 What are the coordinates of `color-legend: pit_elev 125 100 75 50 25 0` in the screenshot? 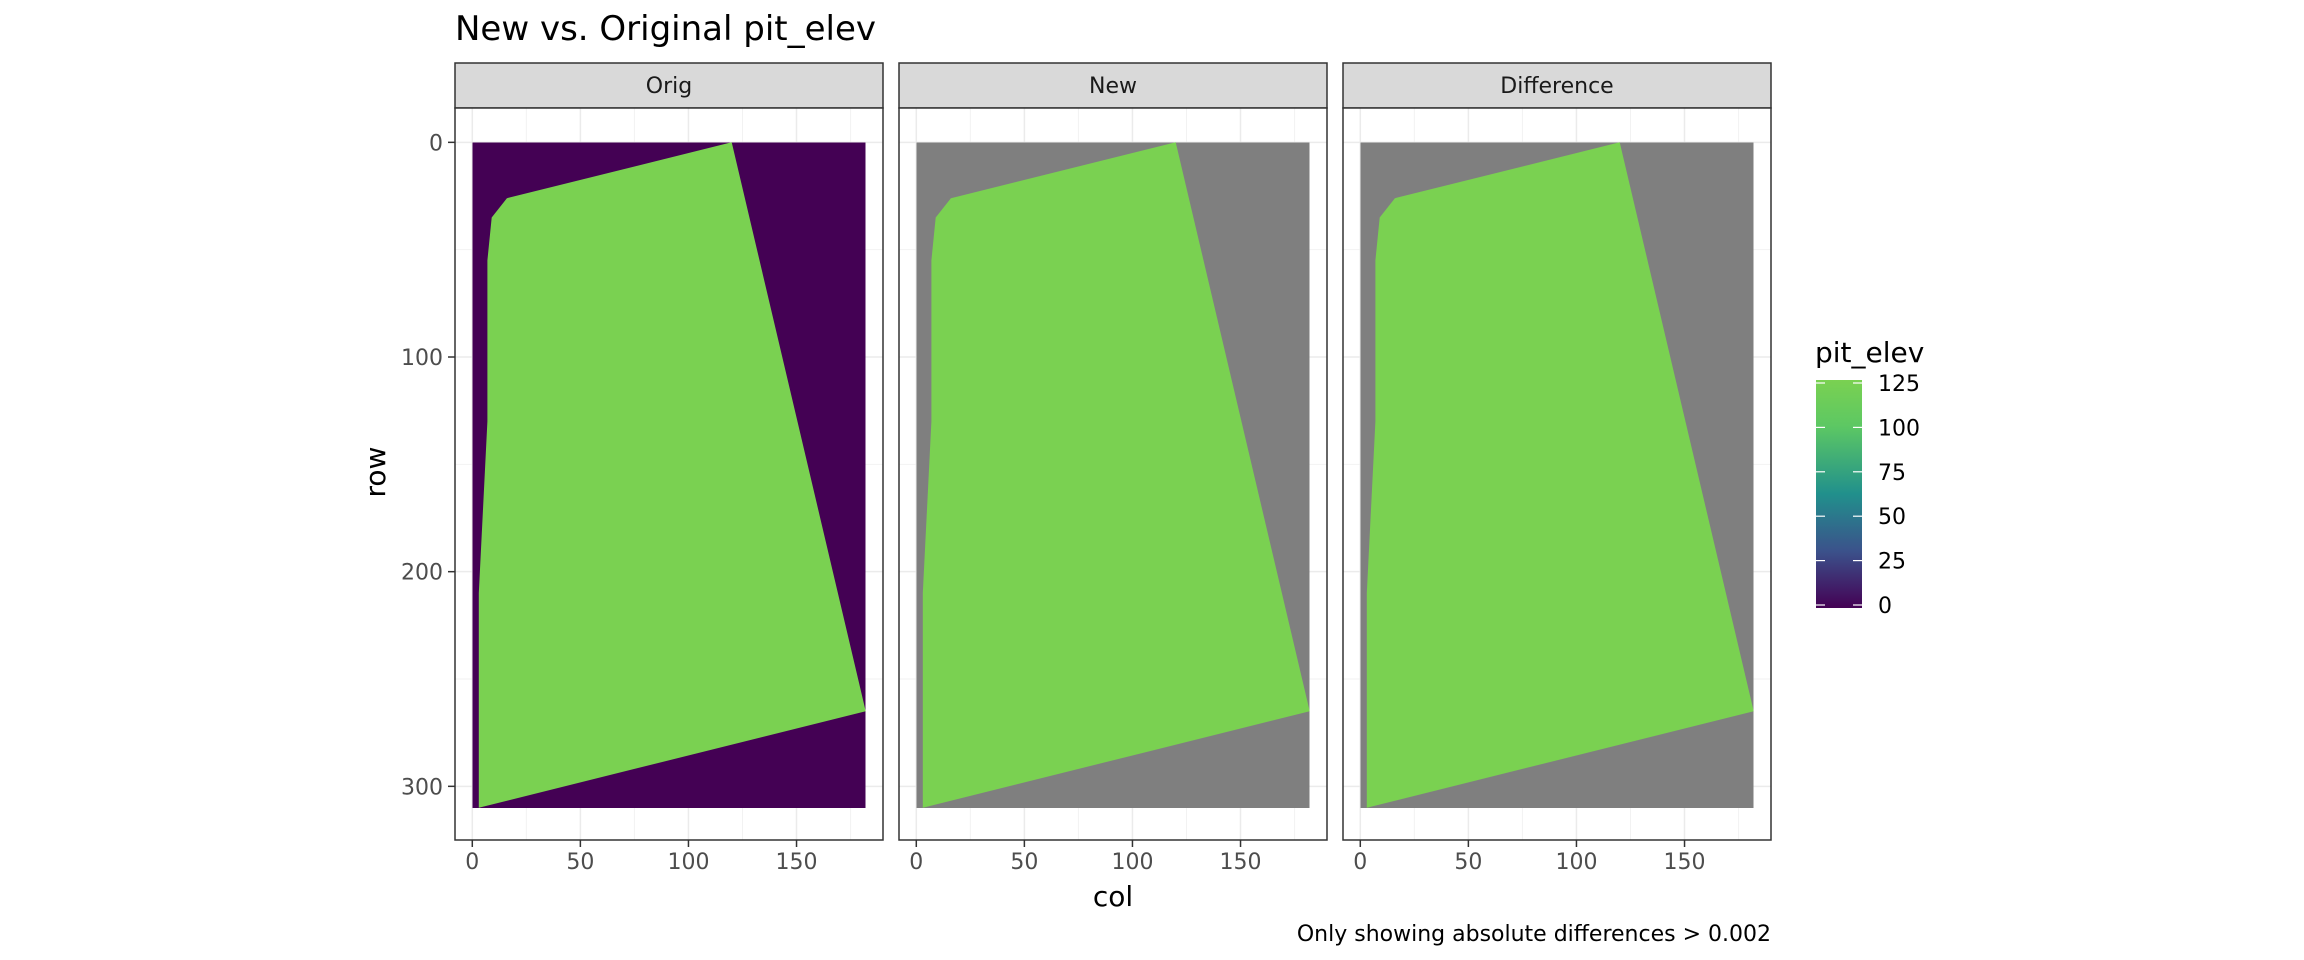 It's located at (1869, 477).